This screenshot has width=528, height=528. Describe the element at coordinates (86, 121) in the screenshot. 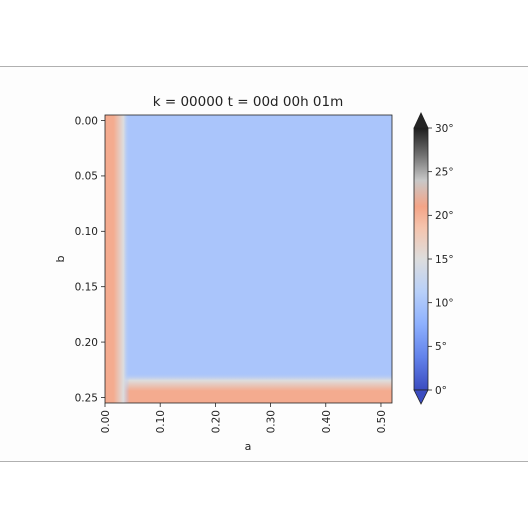

I see `y-tick-label: 0.00` at that location.